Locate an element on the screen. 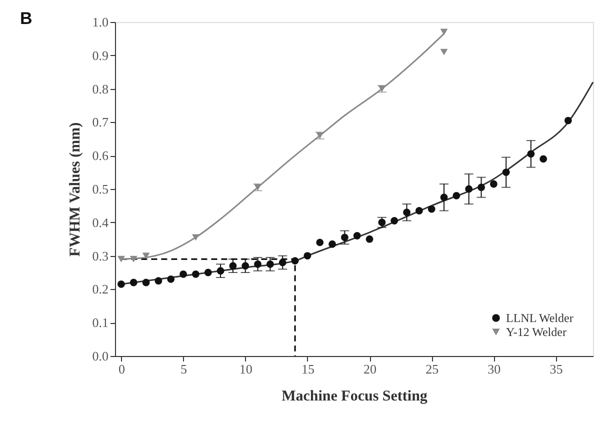 The width and height of the screenshot is (614, 431). x-tick-label: 10 is located at coordinates (245, 369).